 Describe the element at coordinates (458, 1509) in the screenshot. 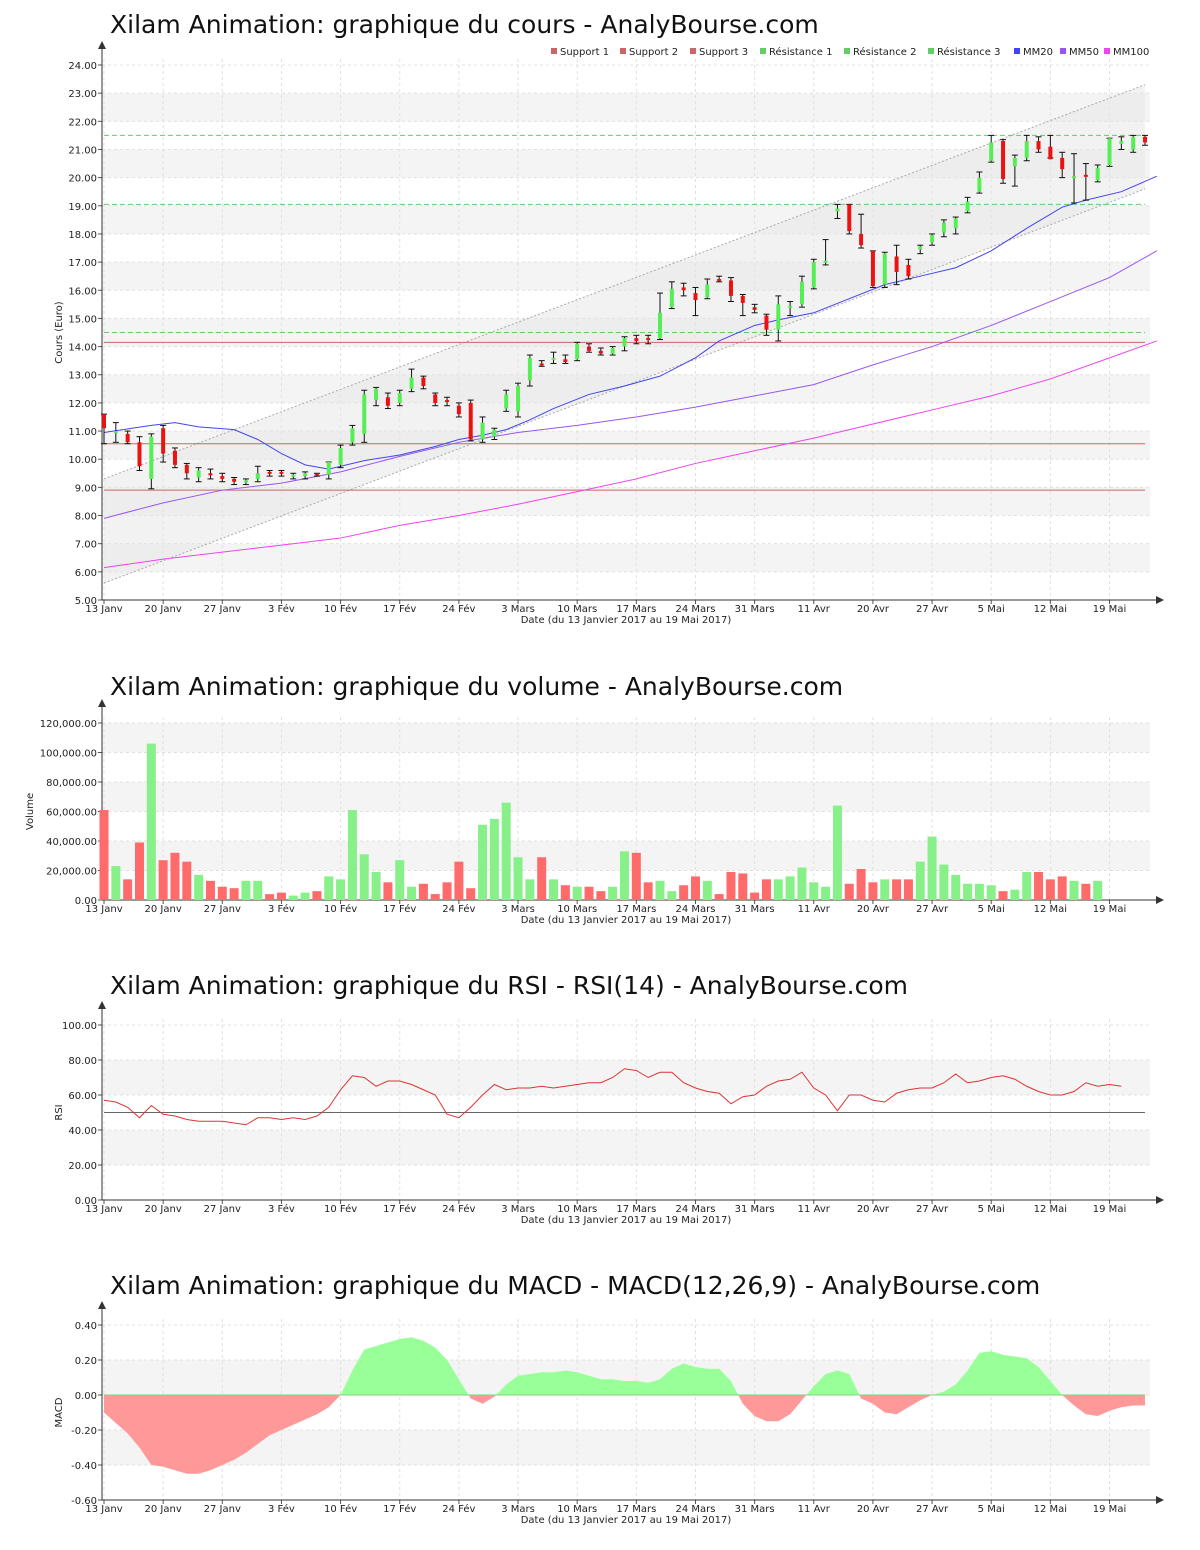

I see `macd-x-tick-label: 24 Fév` at that location.